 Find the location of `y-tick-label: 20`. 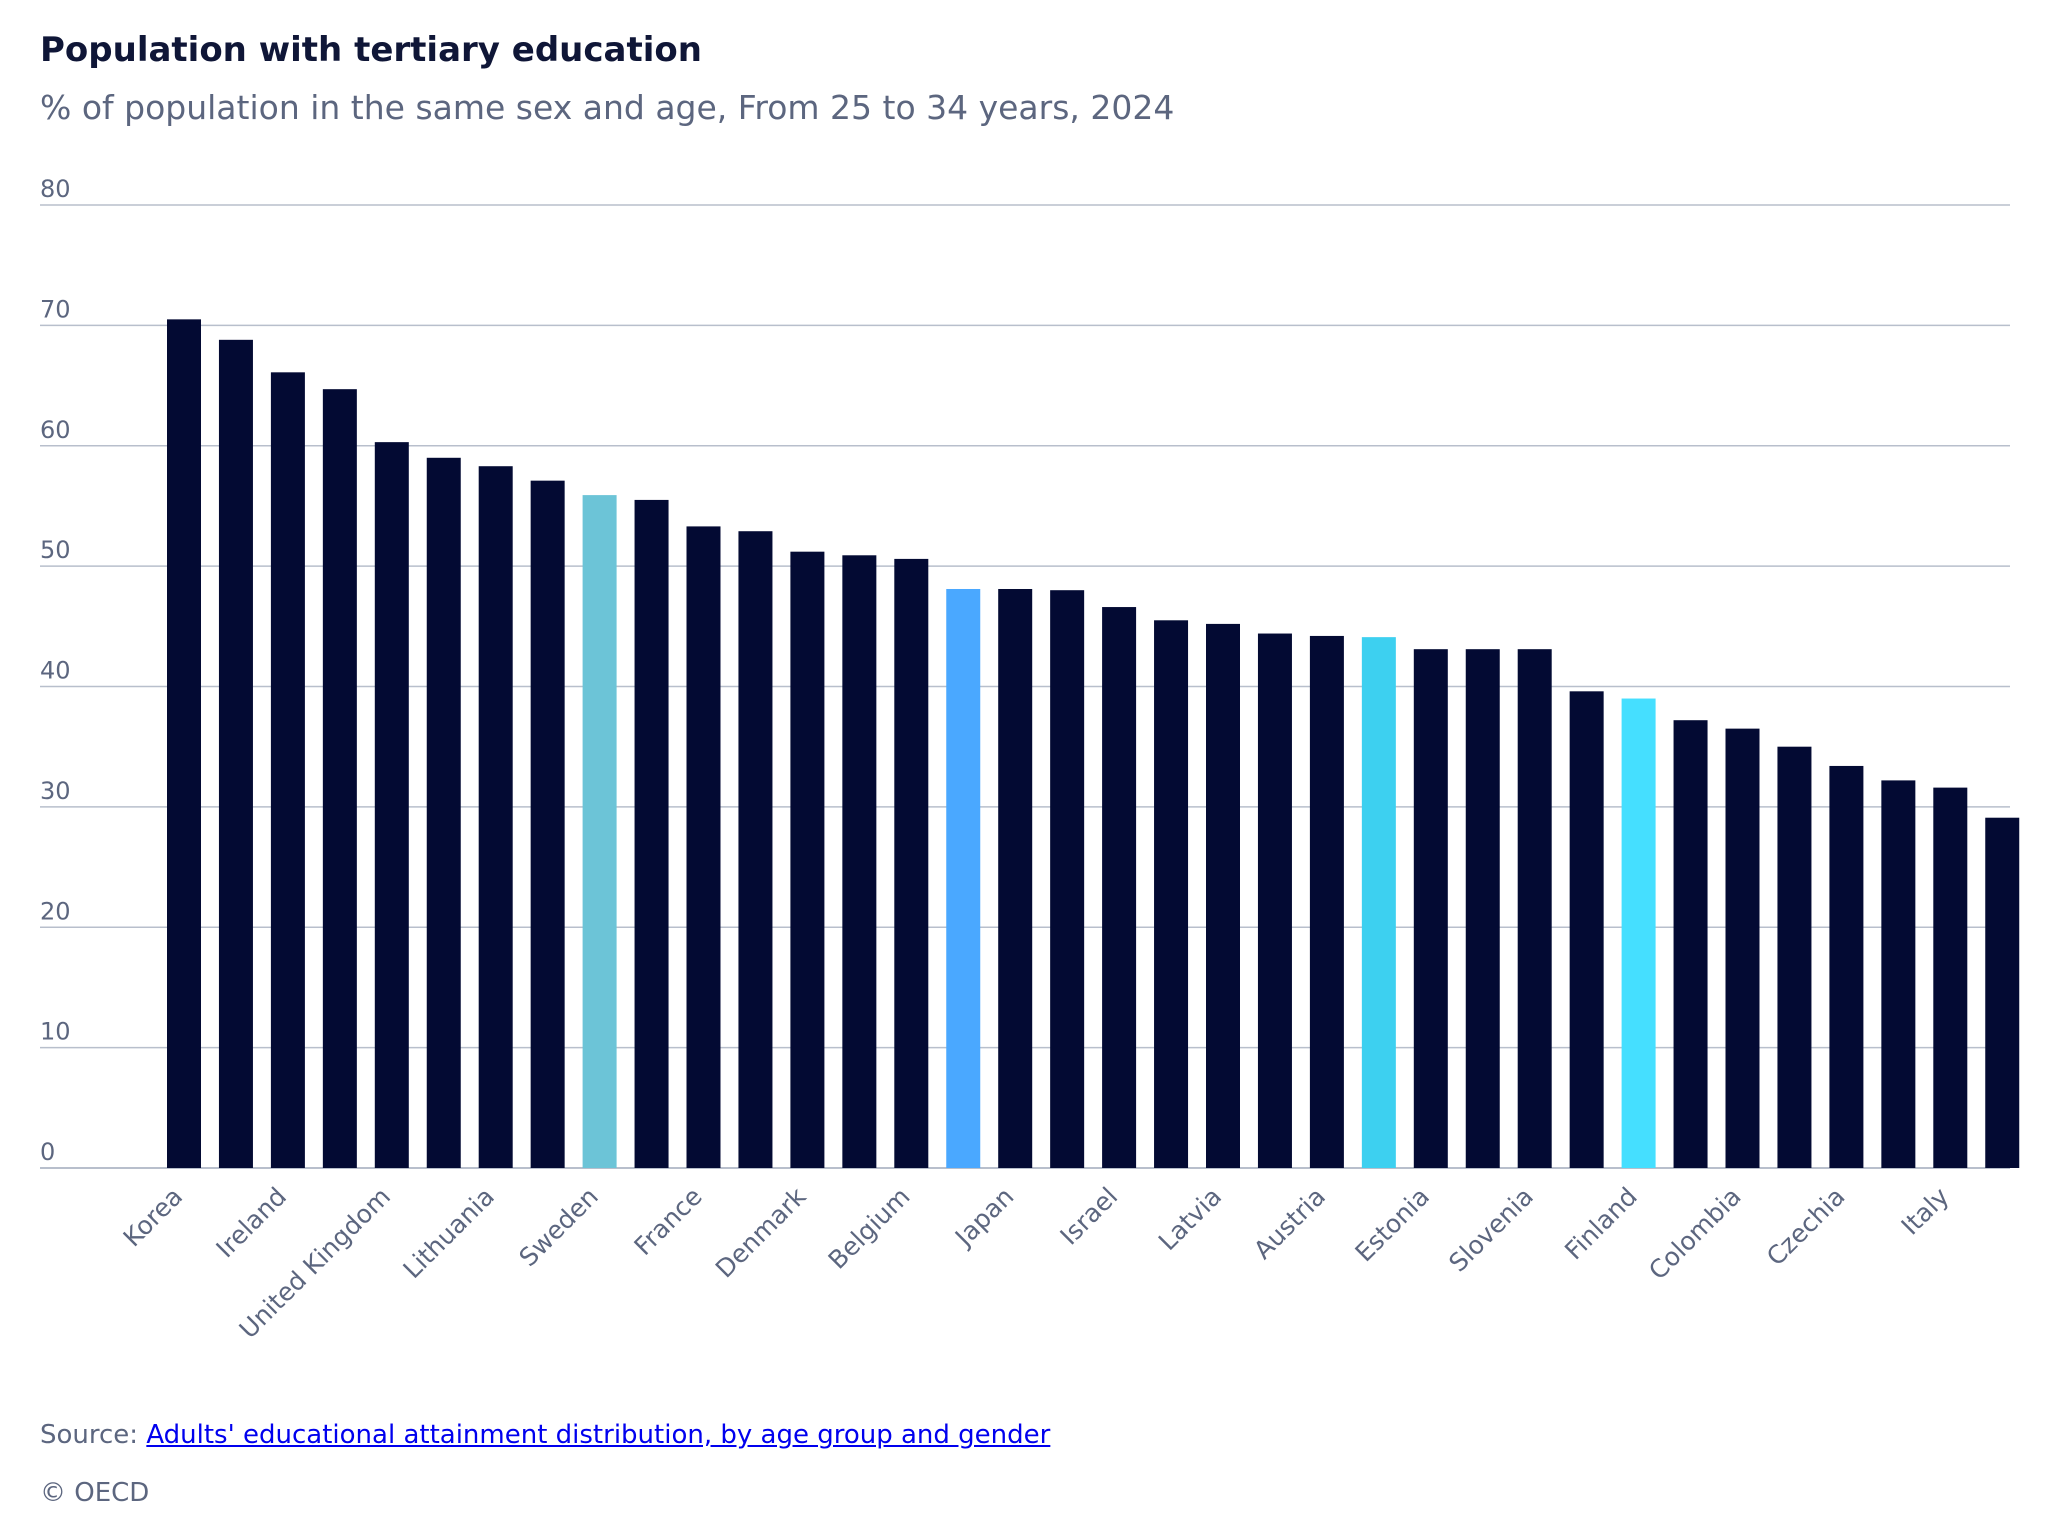

y-tick-label: 20 is located at coordinates (55, 911).